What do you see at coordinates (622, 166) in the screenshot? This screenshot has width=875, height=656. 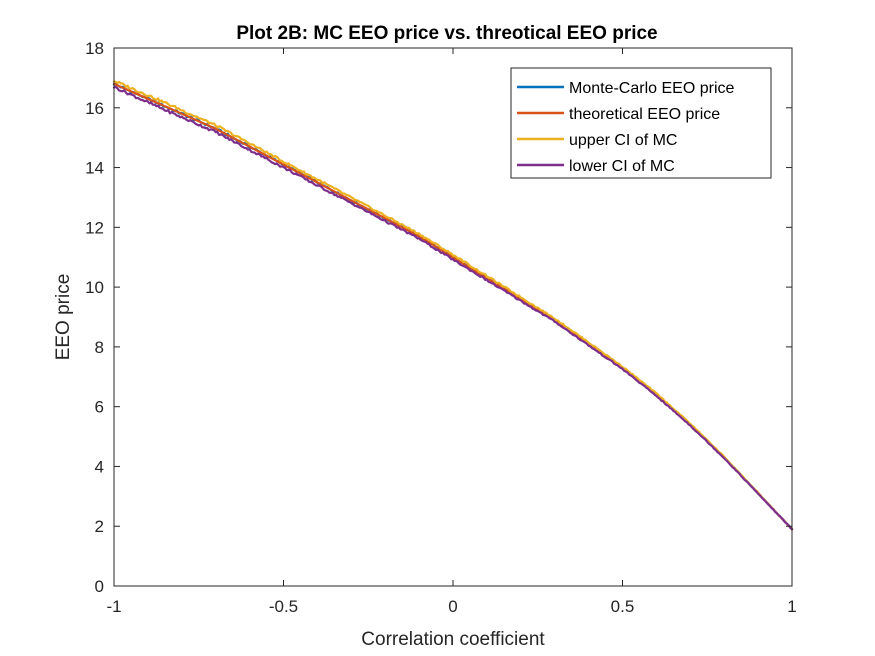 I see `legend-label-4: lower CI of MC` at bounding box center [622, 166].